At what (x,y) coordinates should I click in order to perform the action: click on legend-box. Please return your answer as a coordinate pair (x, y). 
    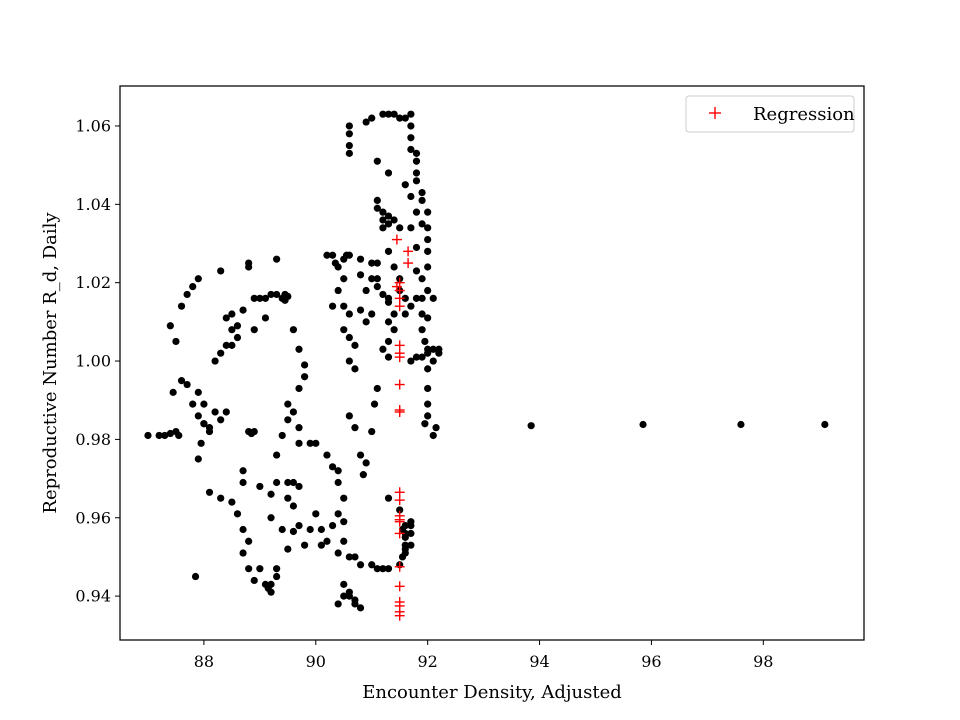
    Looking at the image, I should click on (770, 114).